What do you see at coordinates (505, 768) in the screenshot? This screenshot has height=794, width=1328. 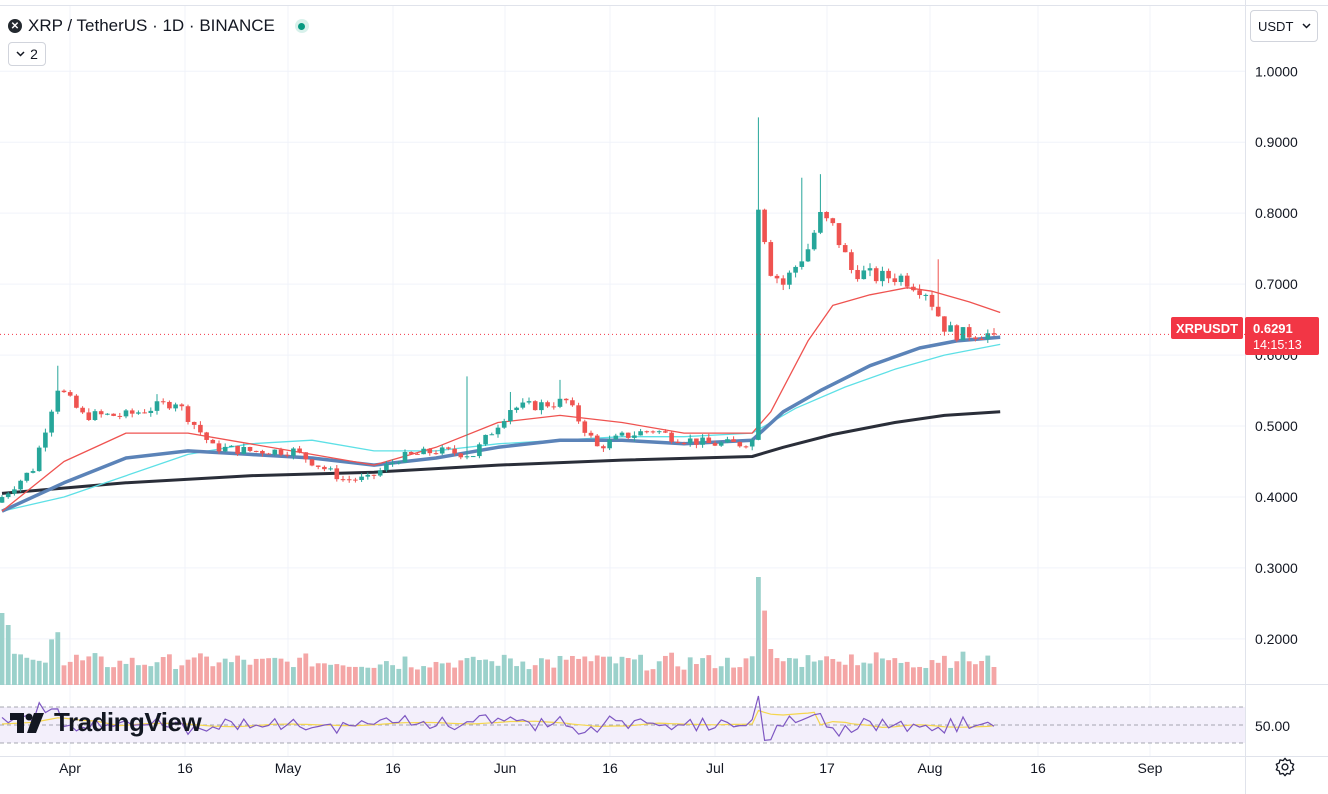 I see `time-axis-label: Jun` at bounding box center [505, 768].